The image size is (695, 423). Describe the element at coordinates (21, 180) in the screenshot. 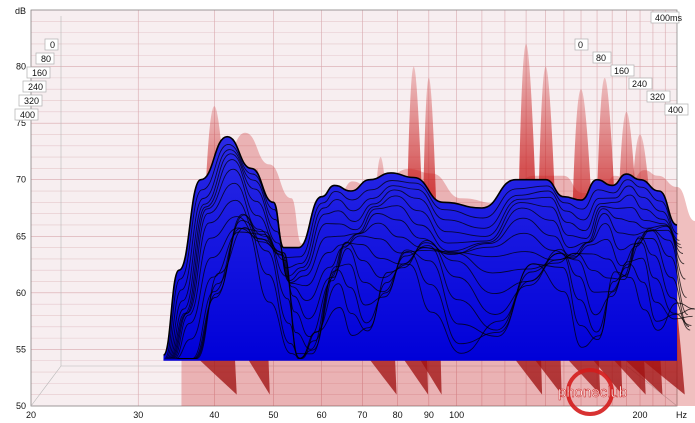

I see `y-tick-label: 70` at that location.